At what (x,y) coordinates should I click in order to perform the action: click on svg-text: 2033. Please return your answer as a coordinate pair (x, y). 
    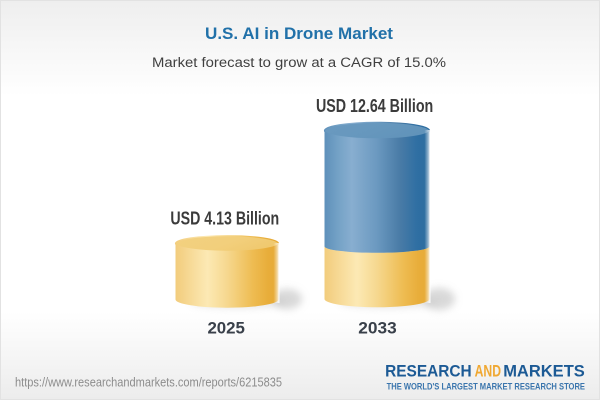
    Looking at the image, I should click on (377, 327).